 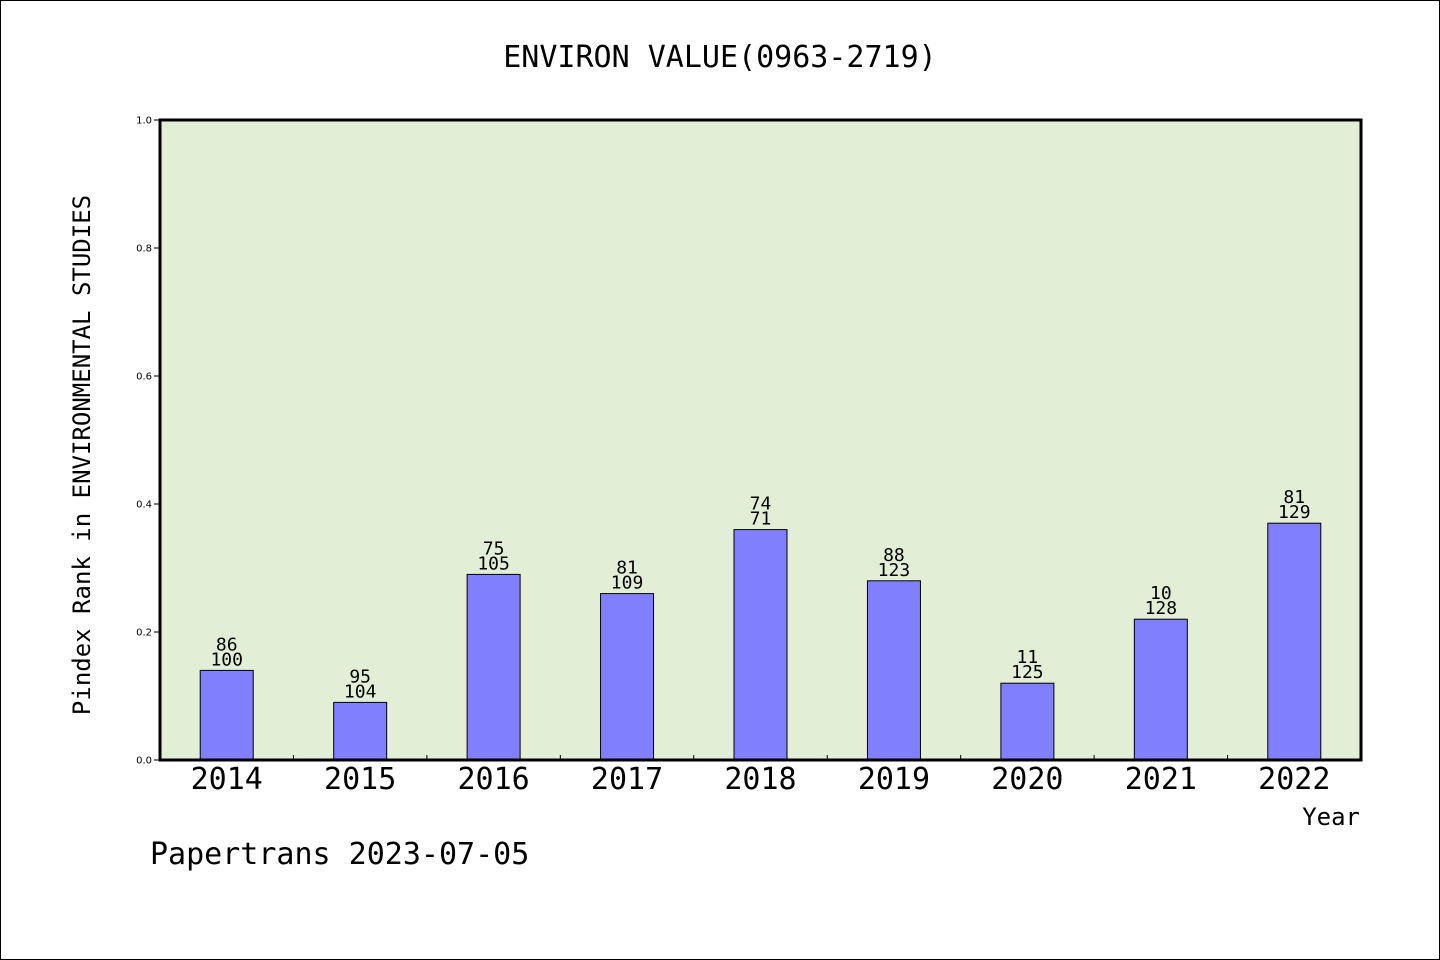 I want to click on bar-label-top: 86, so click(x=227, y=644).